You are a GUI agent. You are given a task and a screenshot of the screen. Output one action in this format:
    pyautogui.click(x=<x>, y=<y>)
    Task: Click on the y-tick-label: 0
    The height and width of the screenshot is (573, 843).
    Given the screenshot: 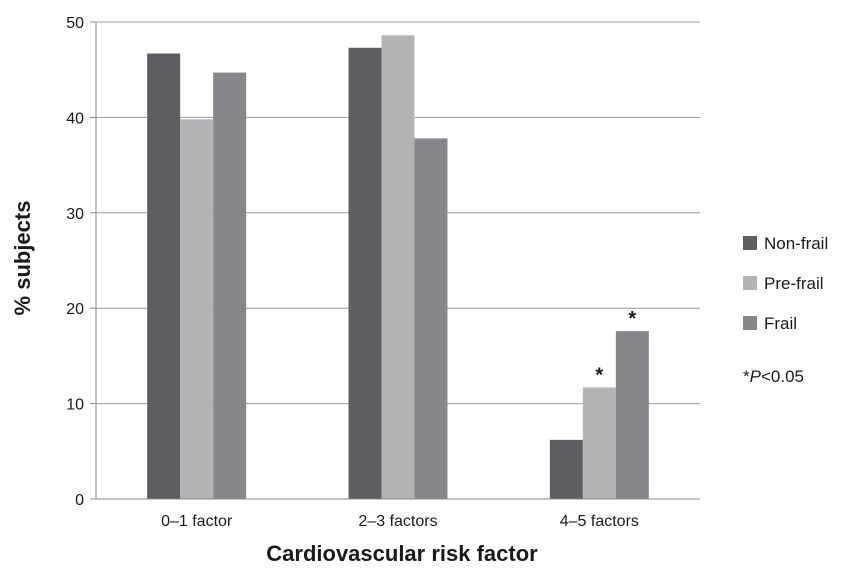 What is the action you would take?
    pyautogui.click(x=79, y=500)
    